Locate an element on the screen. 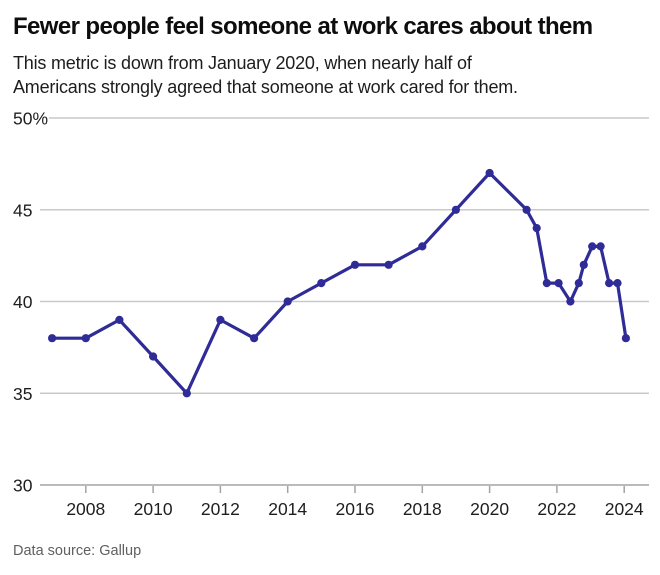 The width and height of the screenshot is (660, 575). y-axis-tick-label: 45 is located at coordinates (22, 210).